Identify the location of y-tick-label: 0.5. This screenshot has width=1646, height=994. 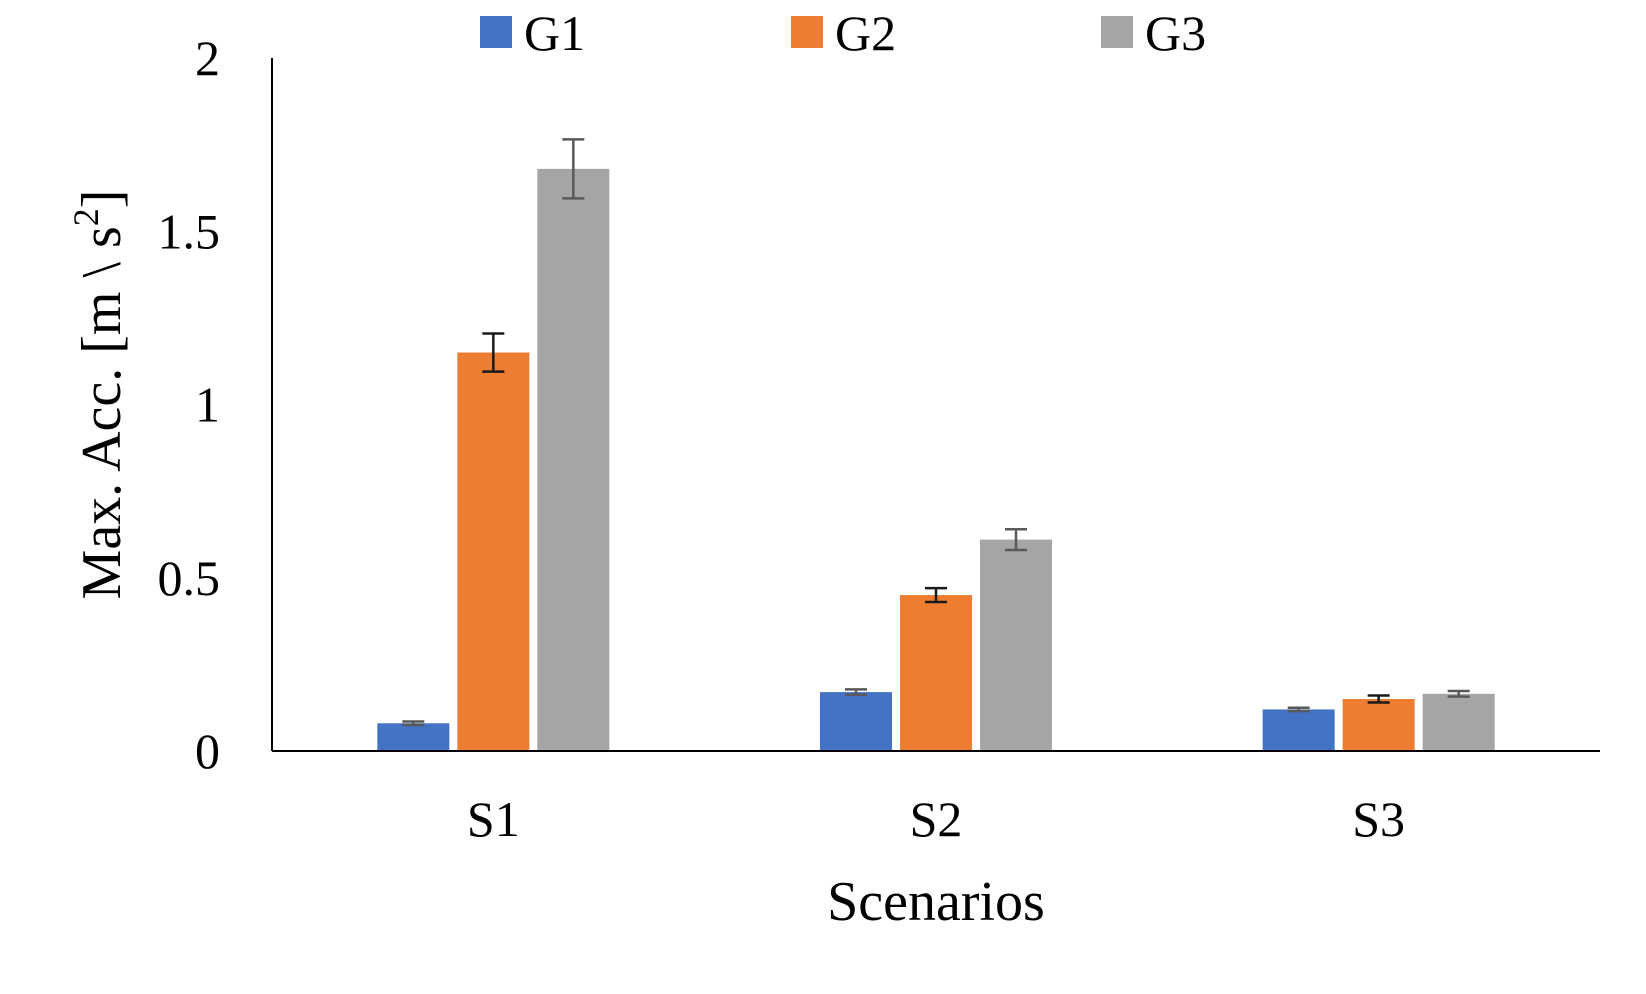
(189, 578).